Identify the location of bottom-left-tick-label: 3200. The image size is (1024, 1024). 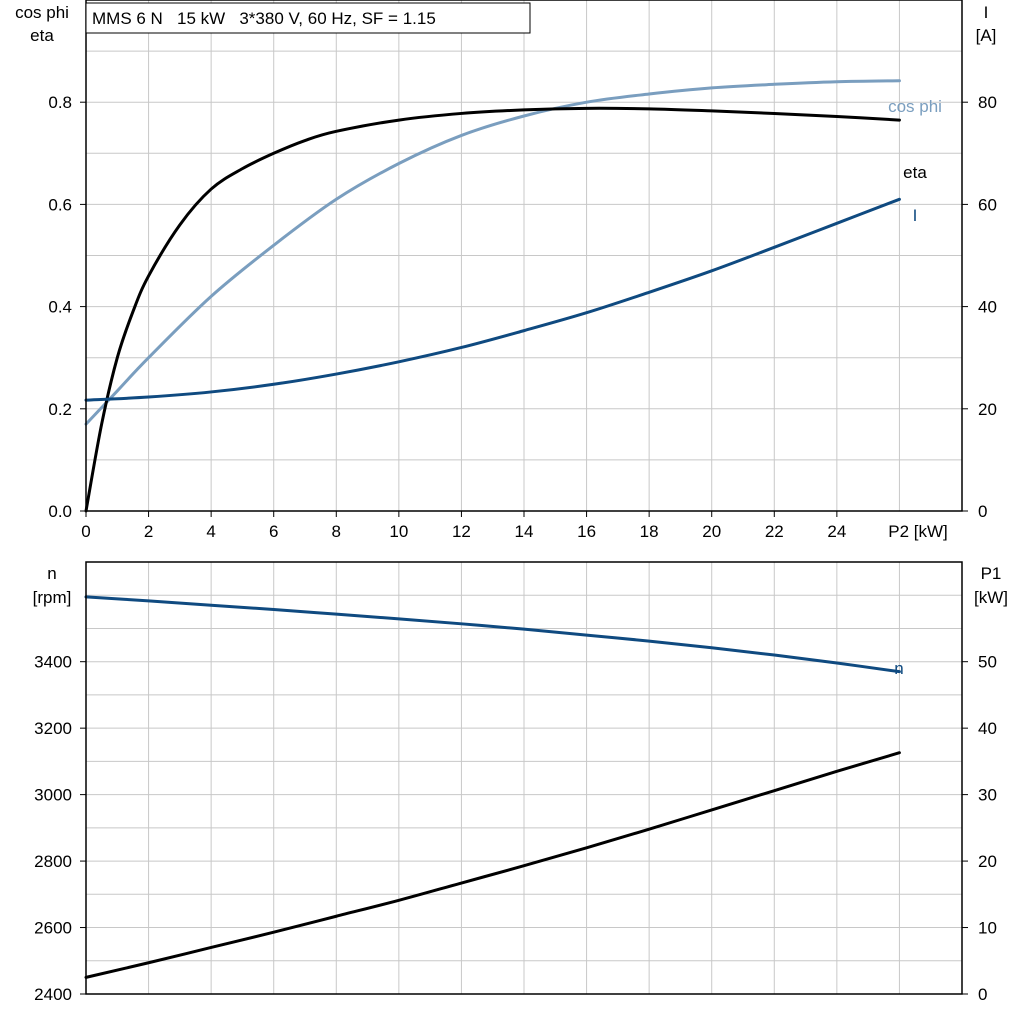
(53, 728).